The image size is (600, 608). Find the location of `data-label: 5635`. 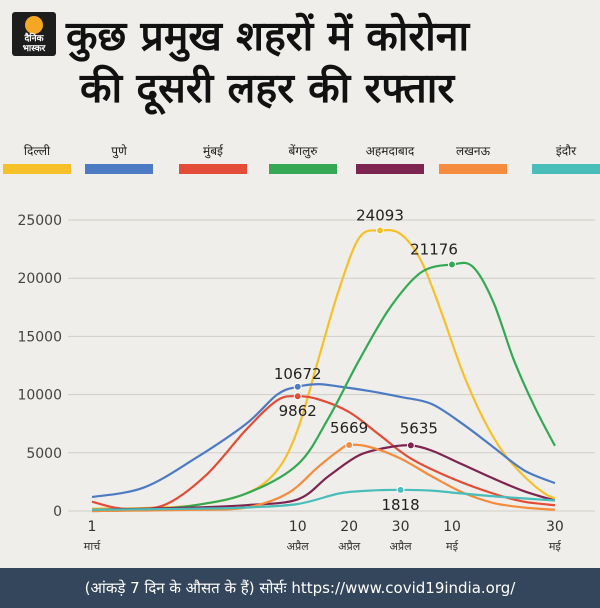

data-label: 5635 is located at coordinates (419, 428).